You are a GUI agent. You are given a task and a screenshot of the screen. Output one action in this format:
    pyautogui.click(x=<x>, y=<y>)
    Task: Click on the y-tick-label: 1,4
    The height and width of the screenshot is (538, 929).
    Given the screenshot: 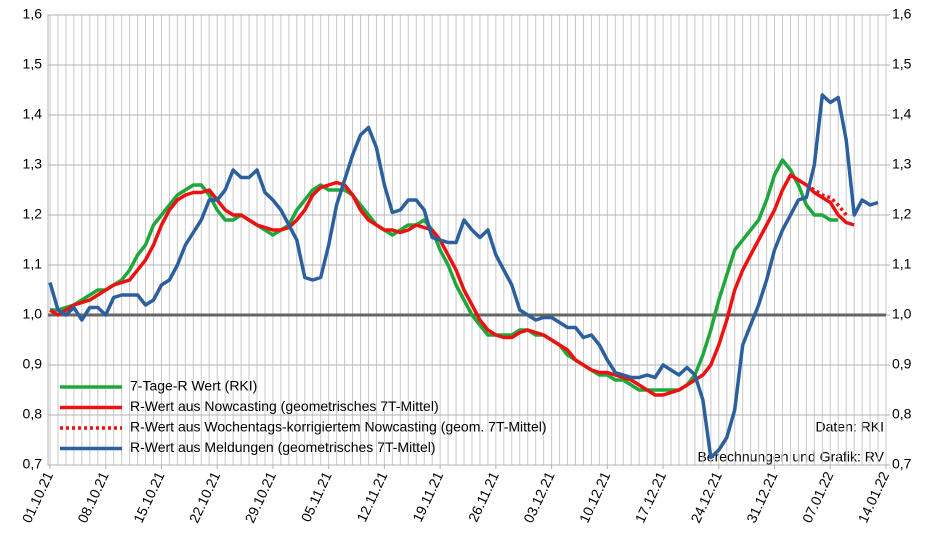 What is the action you would take?
    pyautogui.click(x=33, y=114)
    